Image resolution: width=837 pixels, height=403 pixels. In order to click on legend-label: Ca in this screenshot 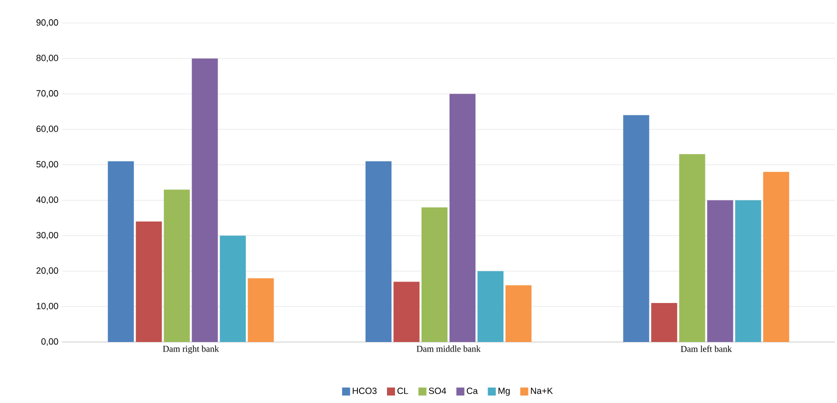, I will do `click(472, 391)`.